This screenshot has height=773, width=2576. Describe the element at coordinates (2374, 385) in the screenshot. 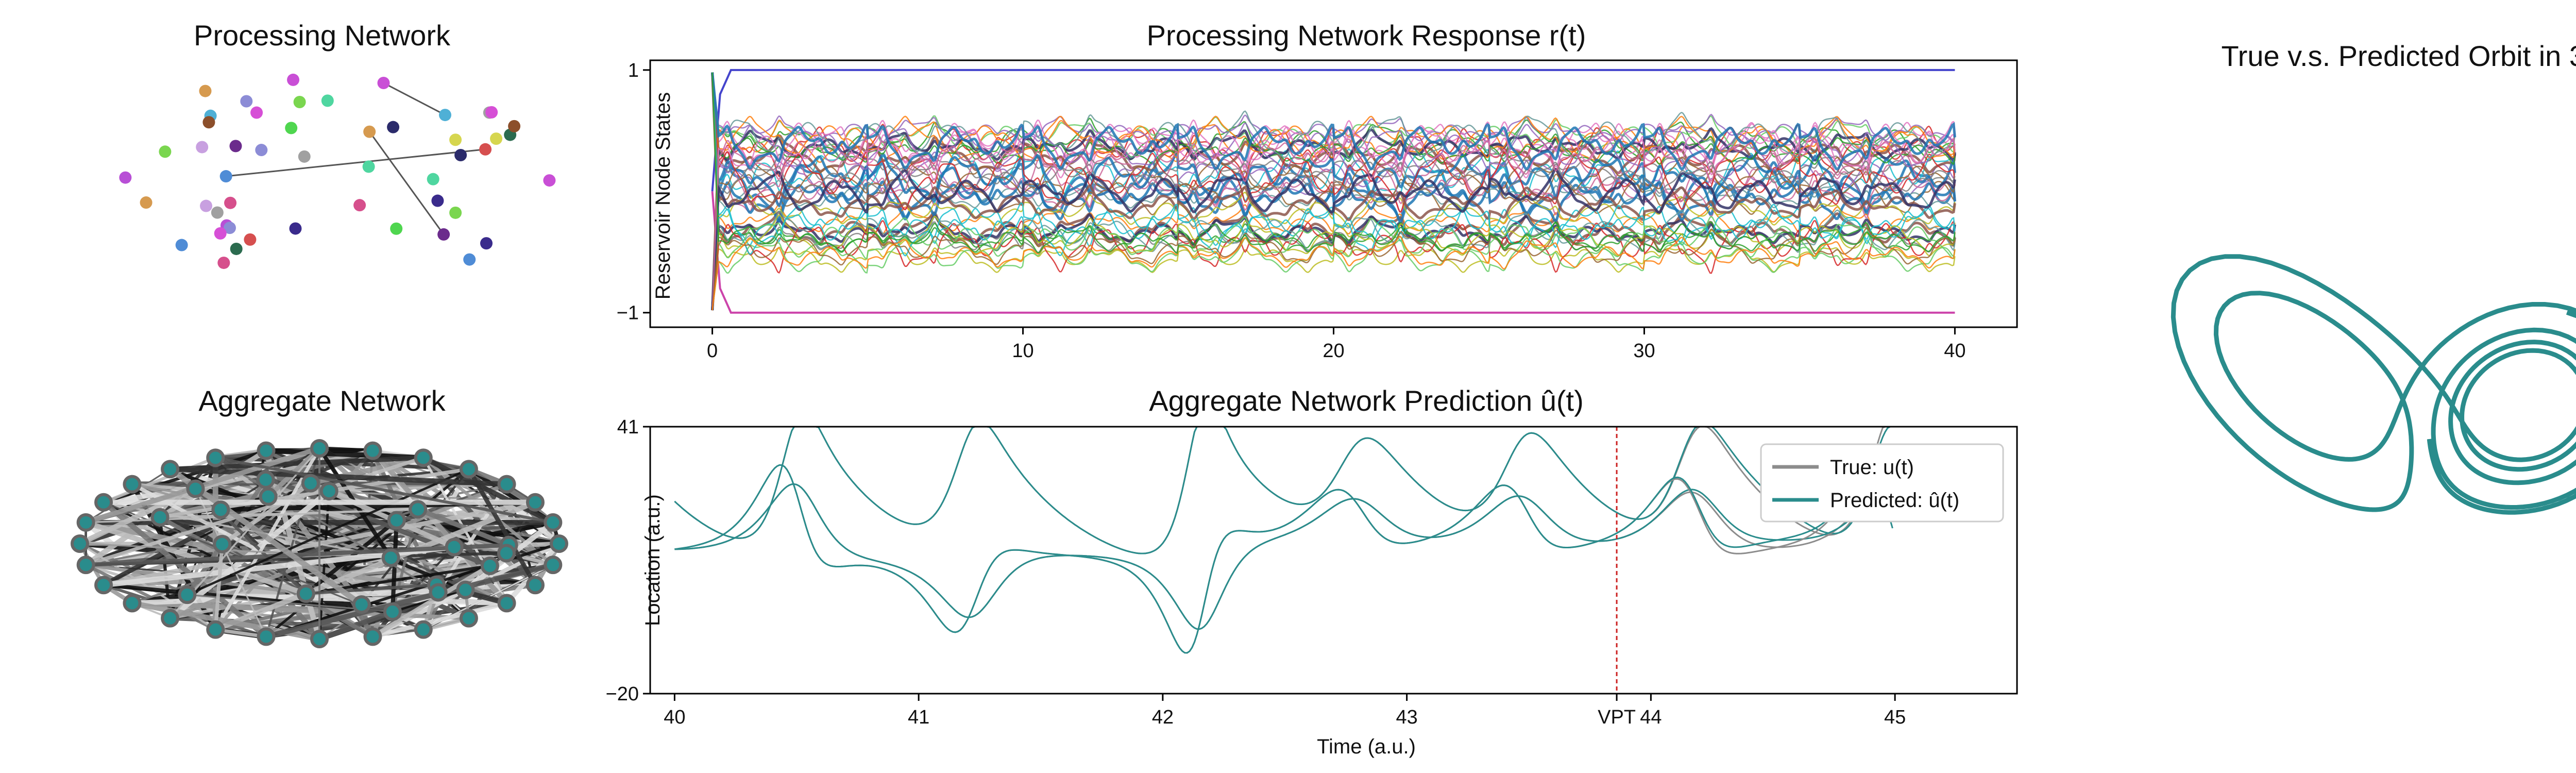

I see `predicted-orbit-line` at that location.